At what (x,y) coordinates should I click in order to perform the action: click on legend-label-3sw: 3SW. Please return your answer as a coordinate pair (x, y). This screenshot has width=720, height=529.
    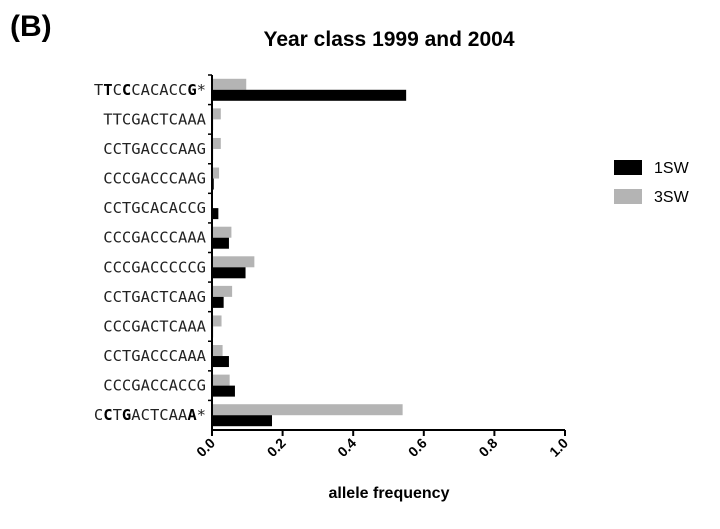
    Looking at the image, I should click on (672, 197).